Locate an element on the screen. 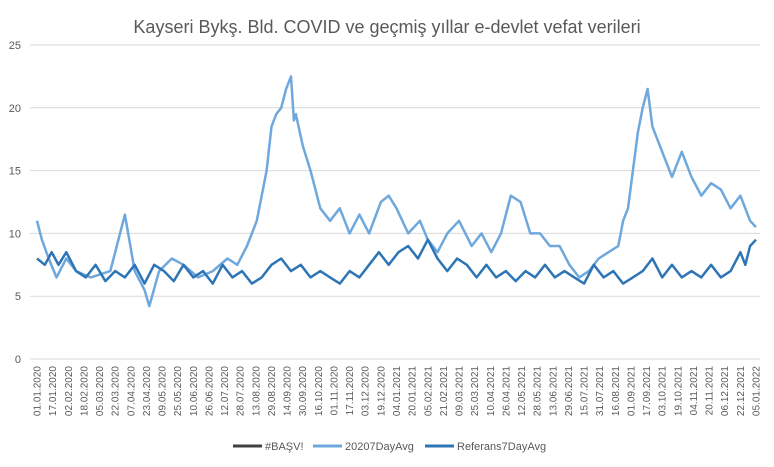 This screenshot has width=774, height=467. x-tick-label: 26.06.2020 is located at coordinates (209, 391).